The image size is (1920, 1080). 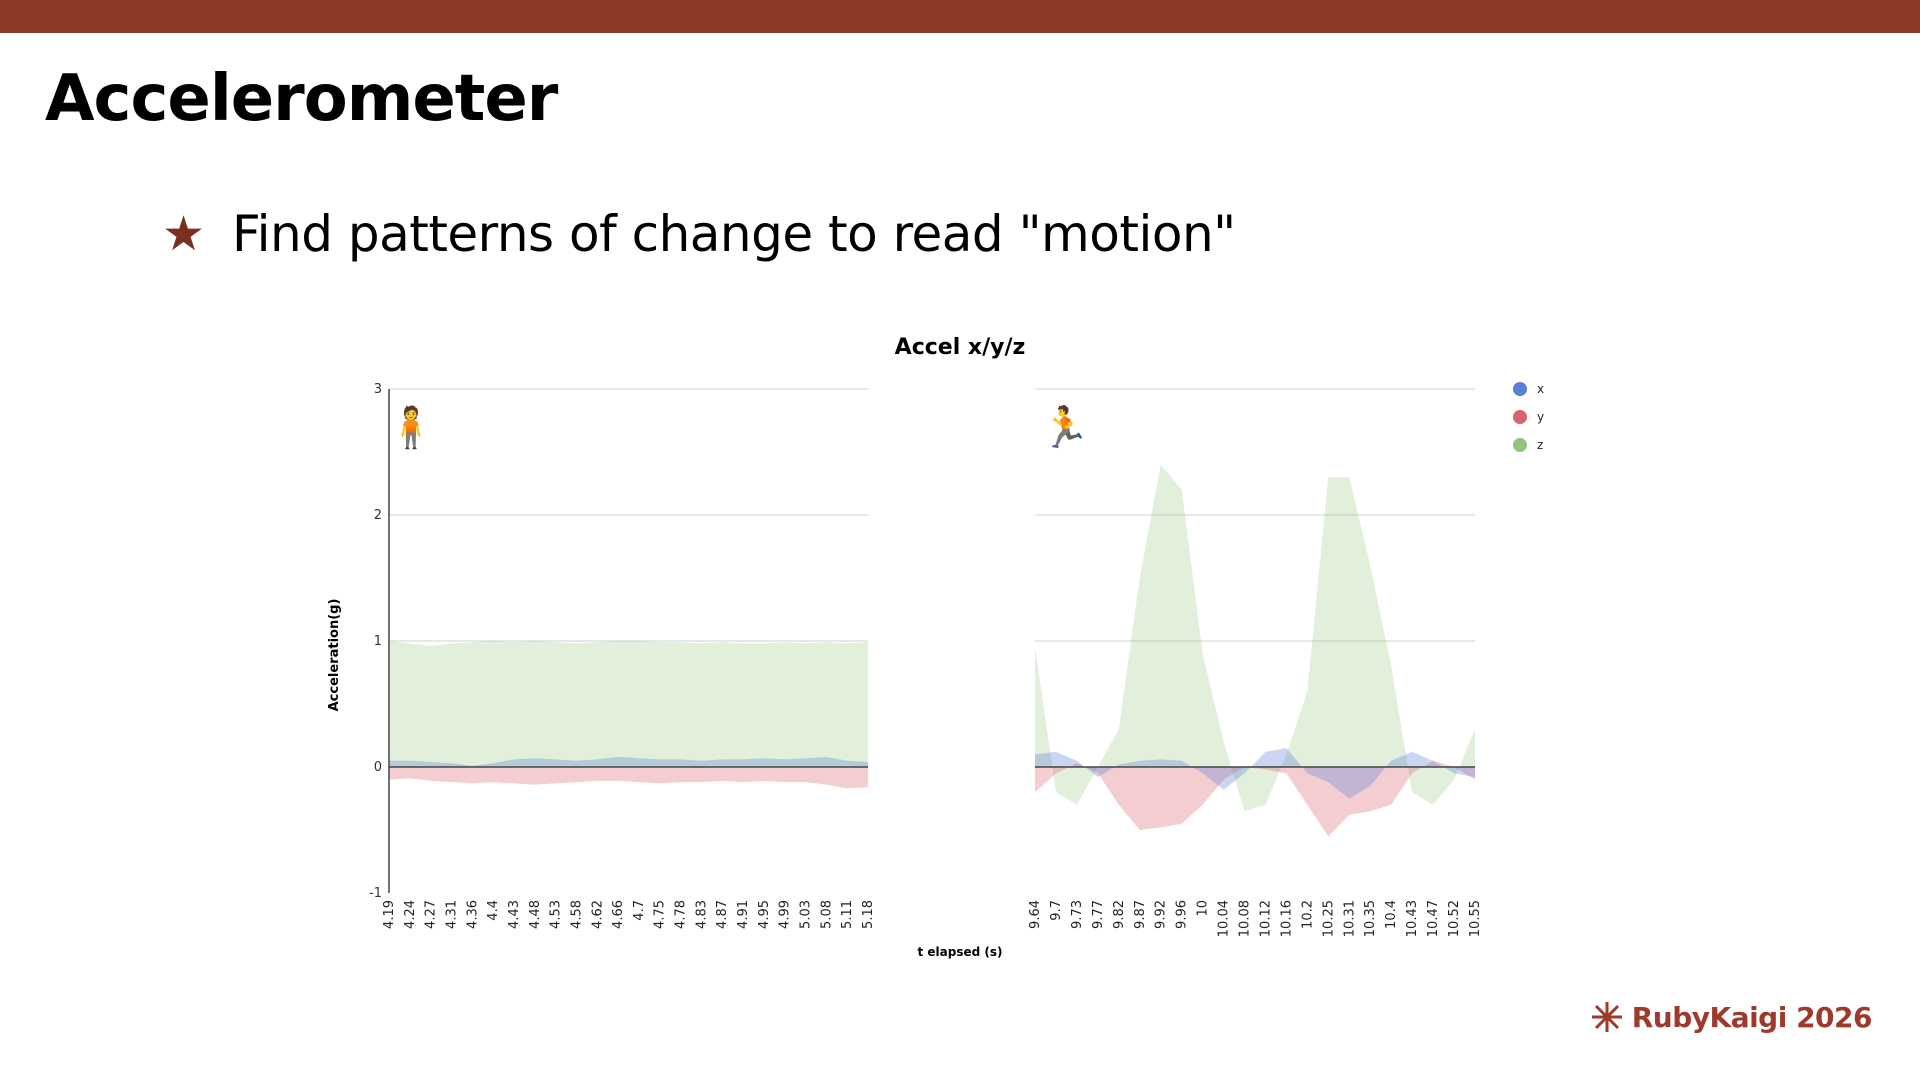 What do you see at coordinates (785, 914) in the screenshot?
I see `x-tick-label: 4.99` at bounding box center [785, 914].